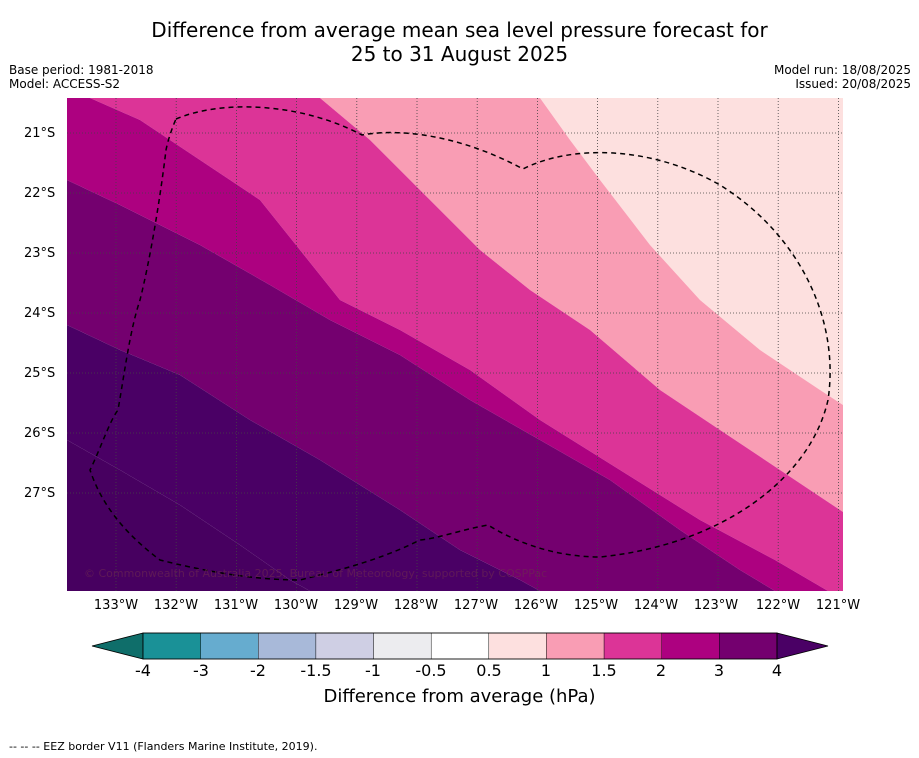  Describe the element at coordinates (81, 70) in the screenshot. I see `base-period: Base period: 1981-2018` at that location.